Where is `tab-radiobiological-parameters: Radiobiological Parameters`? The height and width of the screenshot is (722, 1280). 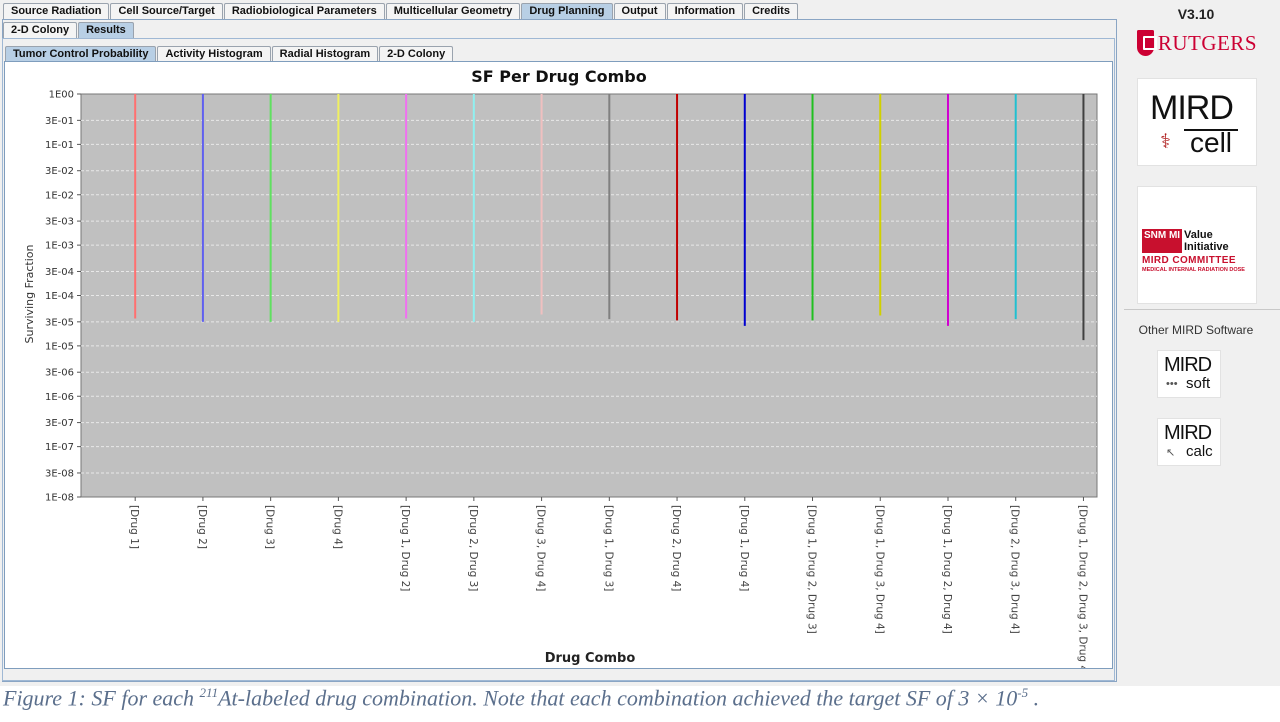
tab-radiobiological-parameters: Radiobiological Parameters is located at coordinates (304, 11).